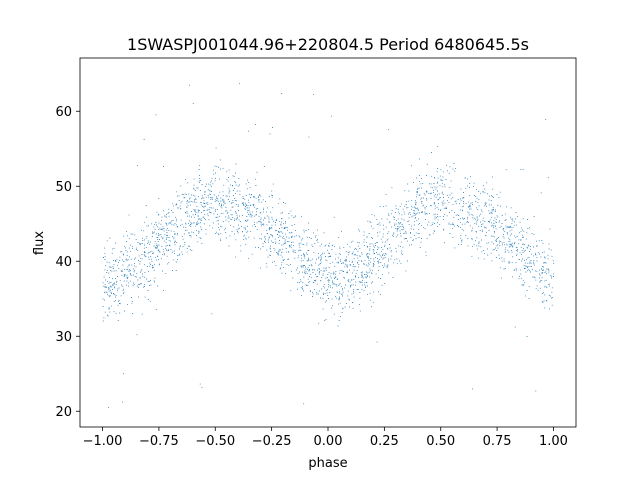 The width and height of the screenshot is (640, 480). What do you see at coordinates (63, 112) in the screenshot?
I see `y-tick-label: 60` at bounding box center [63, 112].